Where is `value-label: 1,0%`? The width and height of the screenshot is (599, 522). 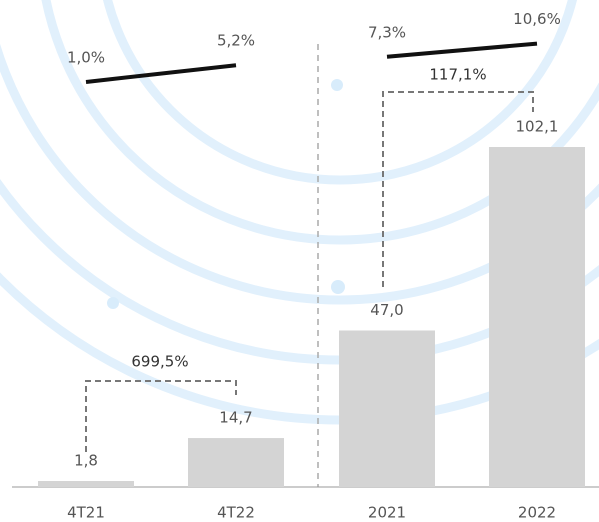 value-label: 1,0% is located at coordinates (86, 58).